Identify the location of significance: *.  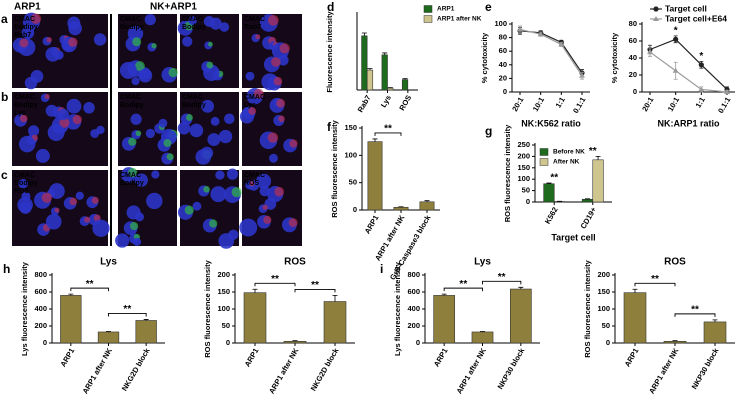
(676, 31).